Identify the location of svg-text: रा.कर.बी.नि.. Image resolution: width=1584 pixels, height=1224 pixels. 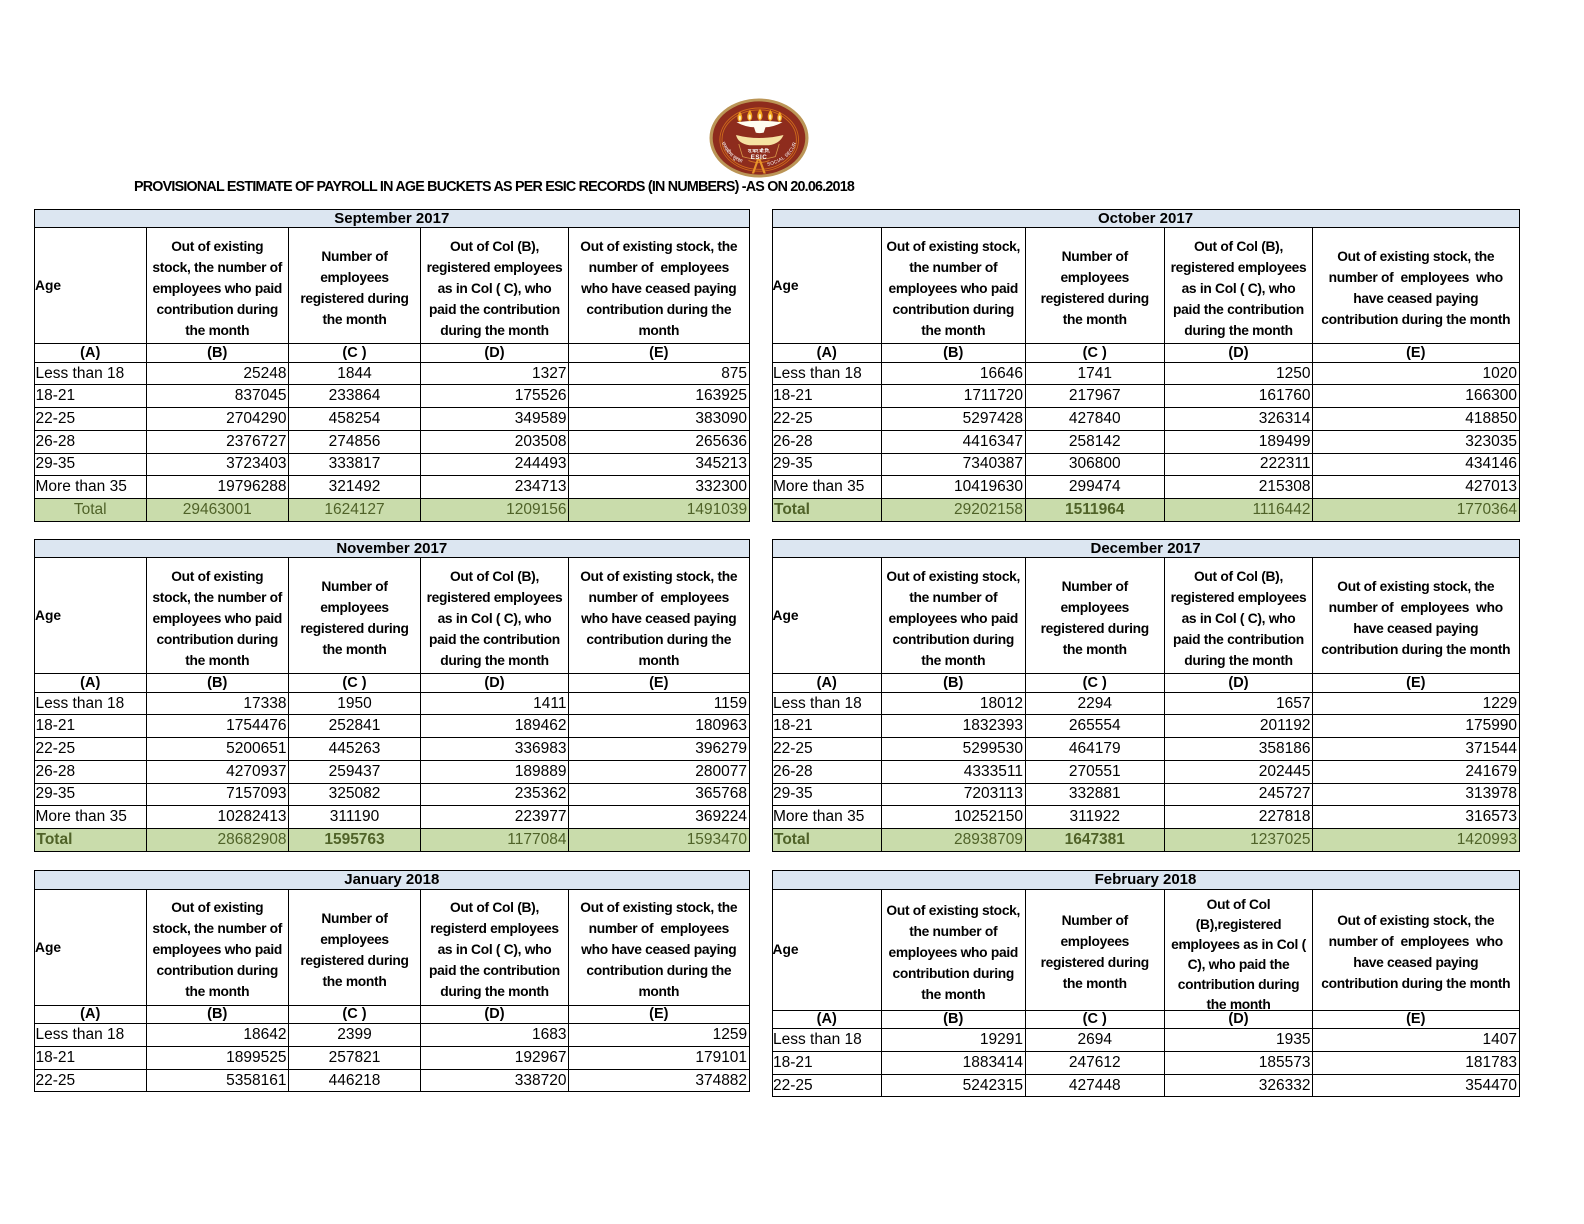
(758, 151).